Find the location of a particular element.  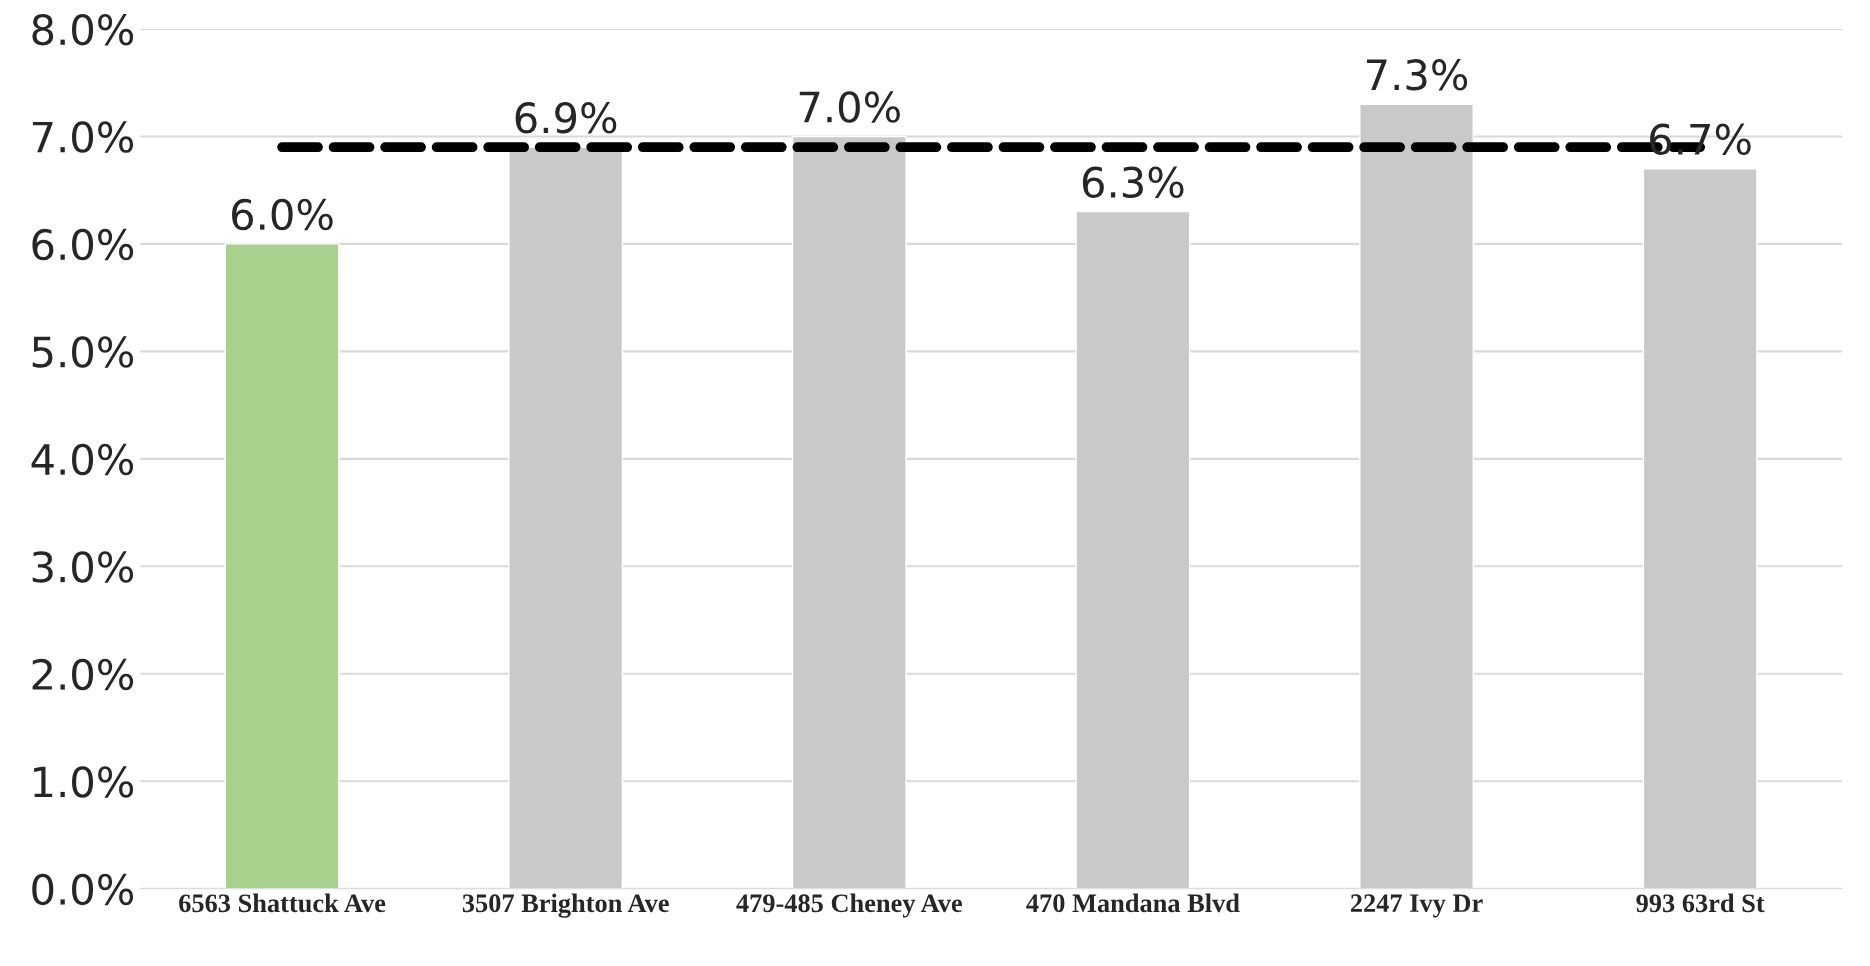

y-tick-label: 2.0% is located at coordinates (83, 674).